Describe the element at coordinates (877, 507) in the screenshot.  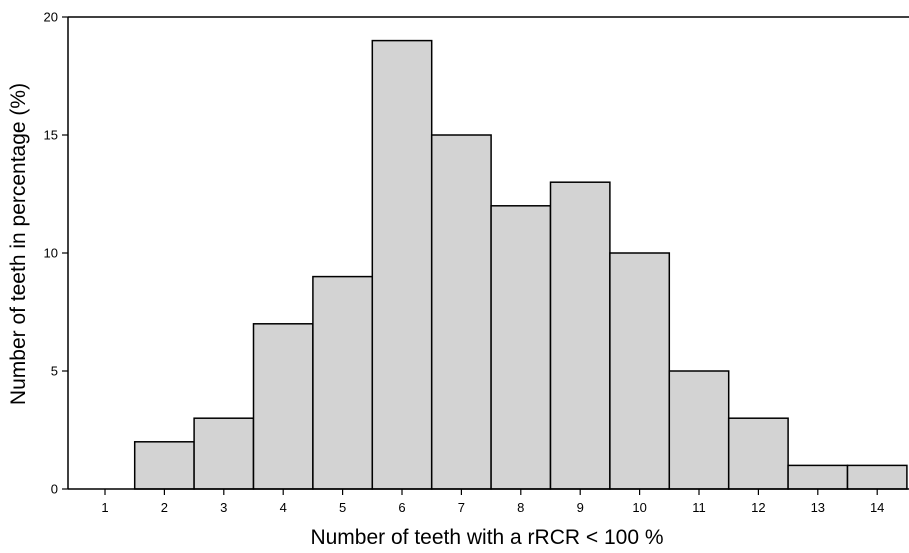
I see `x-tick-label: 14` at that location.